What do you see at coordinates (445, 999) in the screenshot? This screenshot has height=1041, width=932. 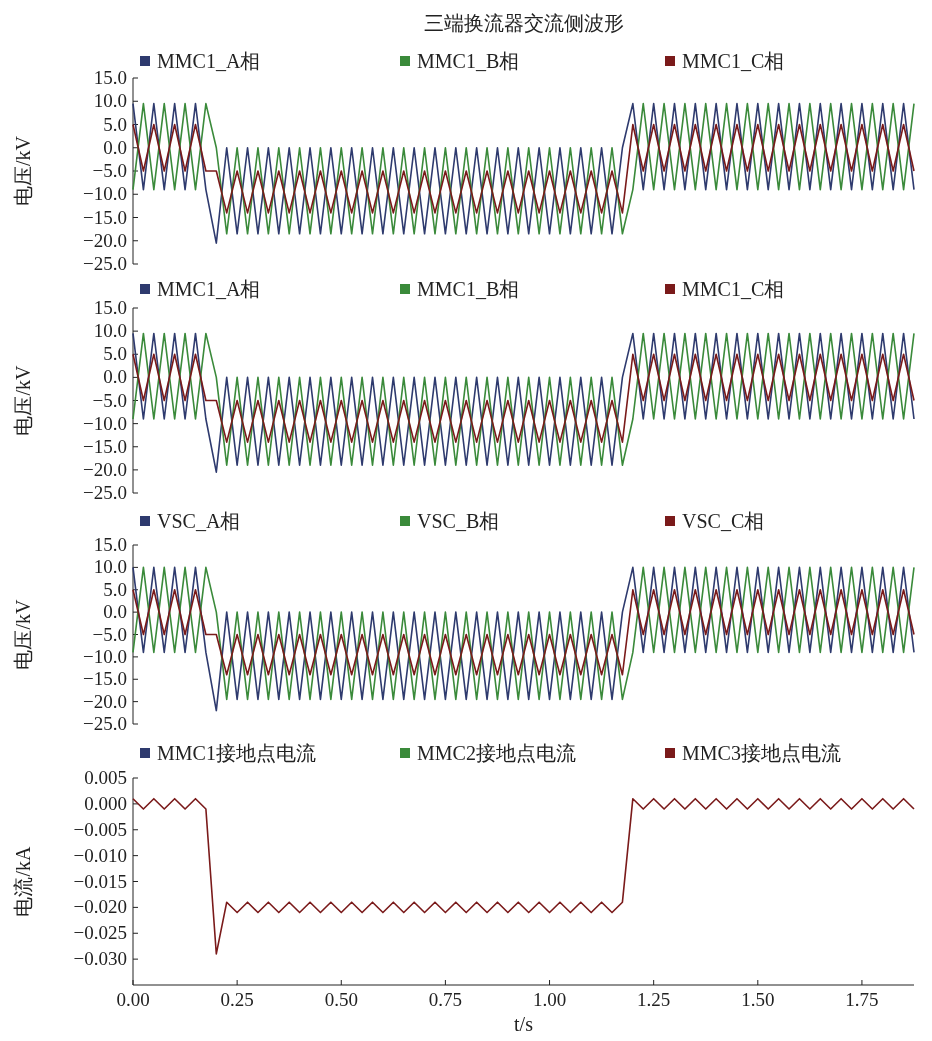 I see `x-tick-label: 0.75` at bounding box center [445, 999].